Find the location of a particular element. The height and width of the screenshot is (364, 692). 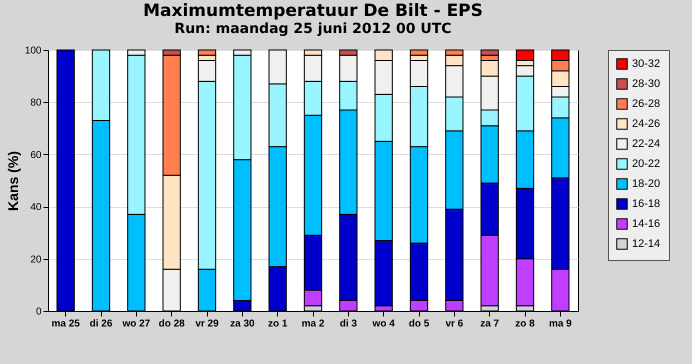

x-tick-label: zo 8 is located at coordinates (525, 324).